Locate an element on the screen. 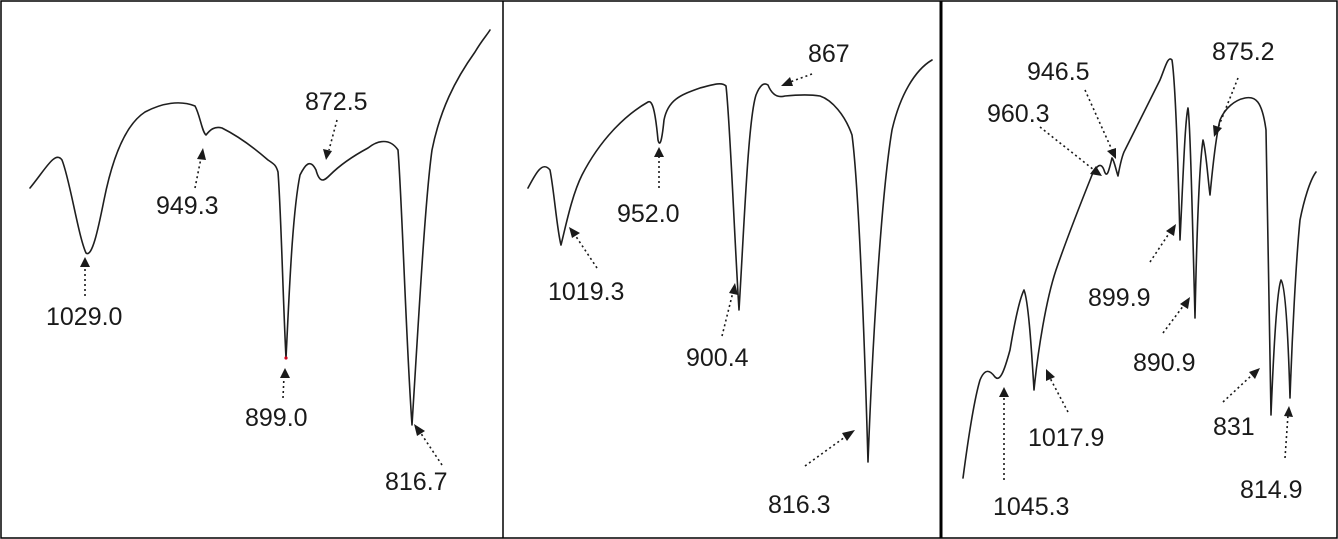 The width and height of the screenshot is (1338, 539). peak-label-960: 960.3 is located at coordinates (1018, 114).